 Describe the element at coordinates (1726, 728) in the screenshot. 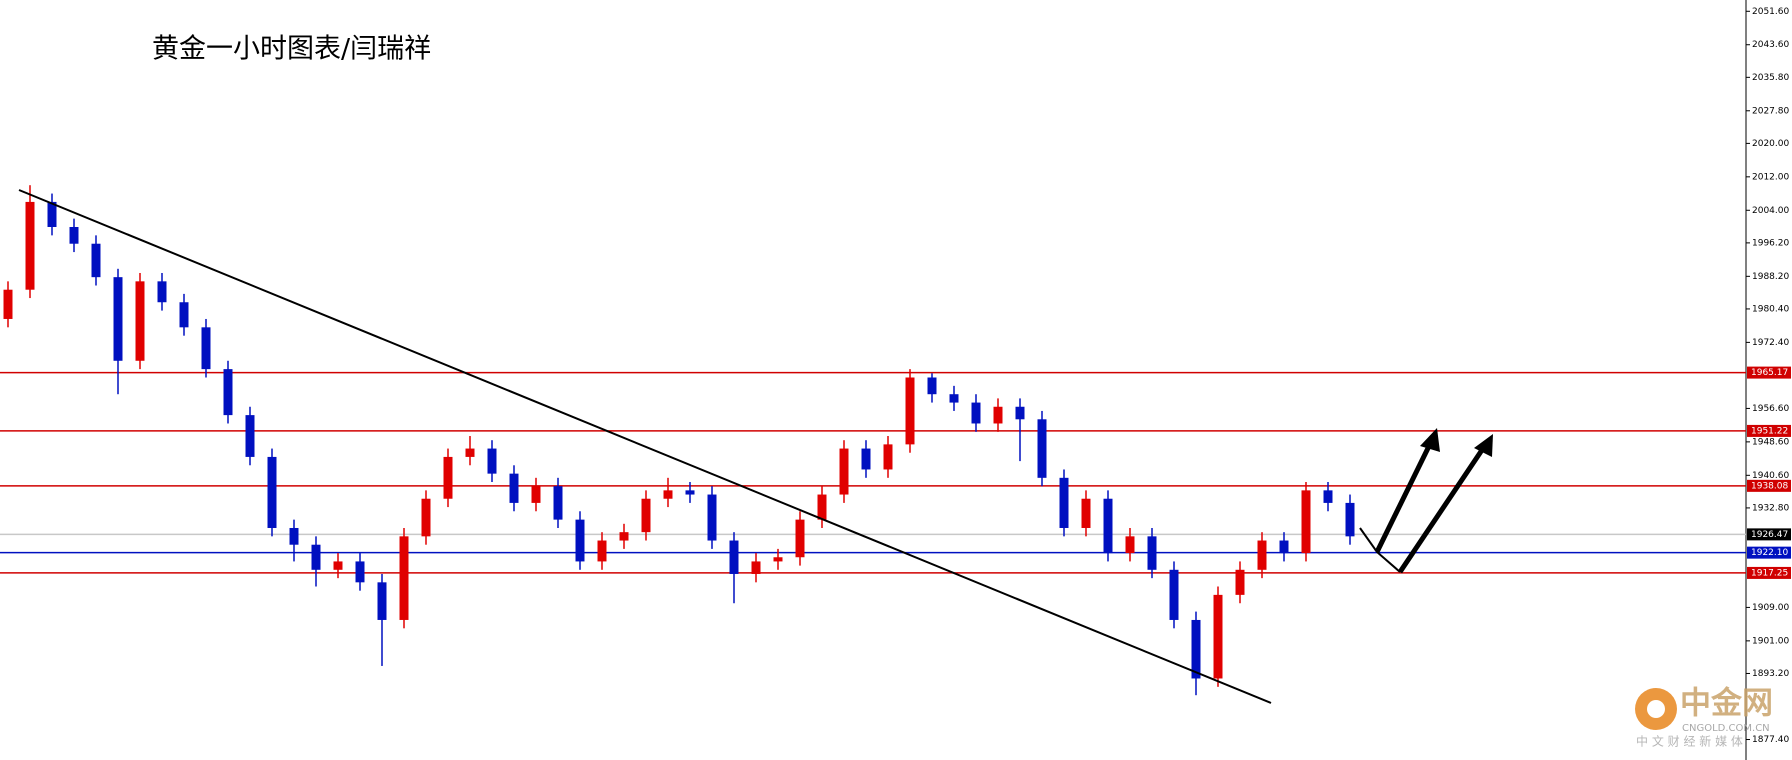

I see `watermark-url: CNGOLD.COM.CN` at that location.